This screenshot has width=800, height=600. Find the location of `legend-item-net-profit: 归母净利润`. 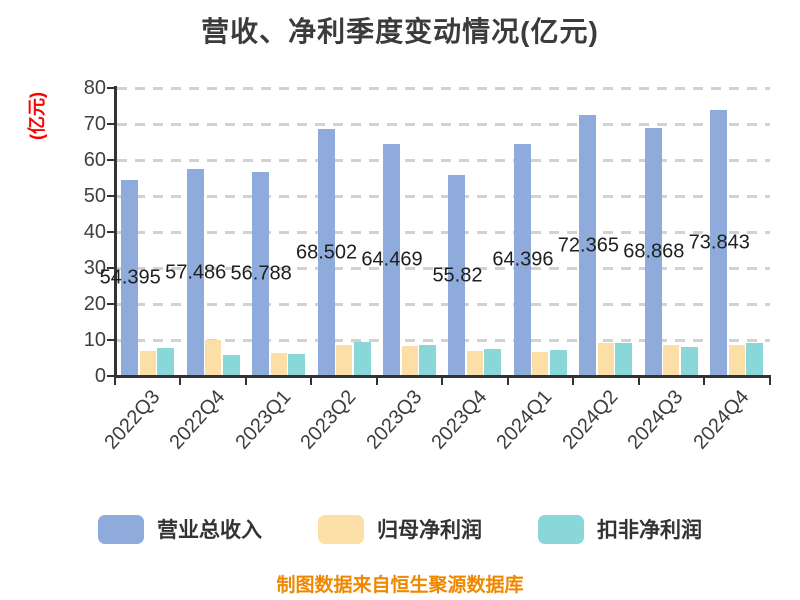

legend-item-net-profit: 归母净利润 is located at coordinates (400, 529).